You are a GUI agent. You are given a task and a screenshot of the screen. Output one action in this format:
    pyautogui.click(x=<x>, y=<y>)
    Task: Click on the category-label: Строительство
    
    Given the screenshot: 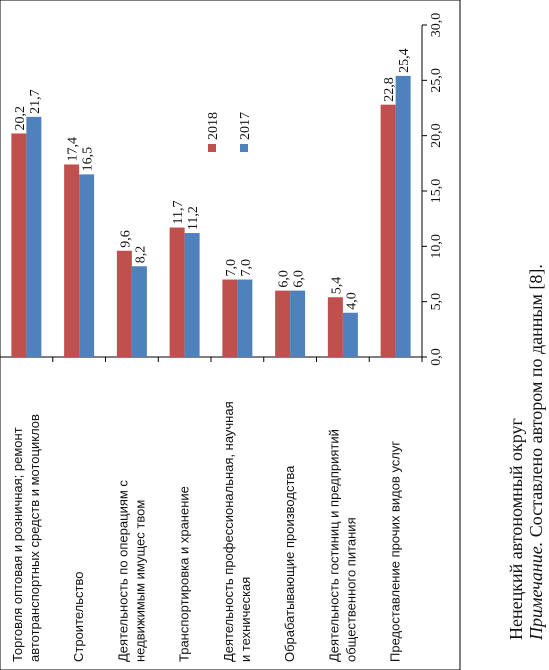 What is the action you would take?
    pyautogui.click(x=78, y=617)
    